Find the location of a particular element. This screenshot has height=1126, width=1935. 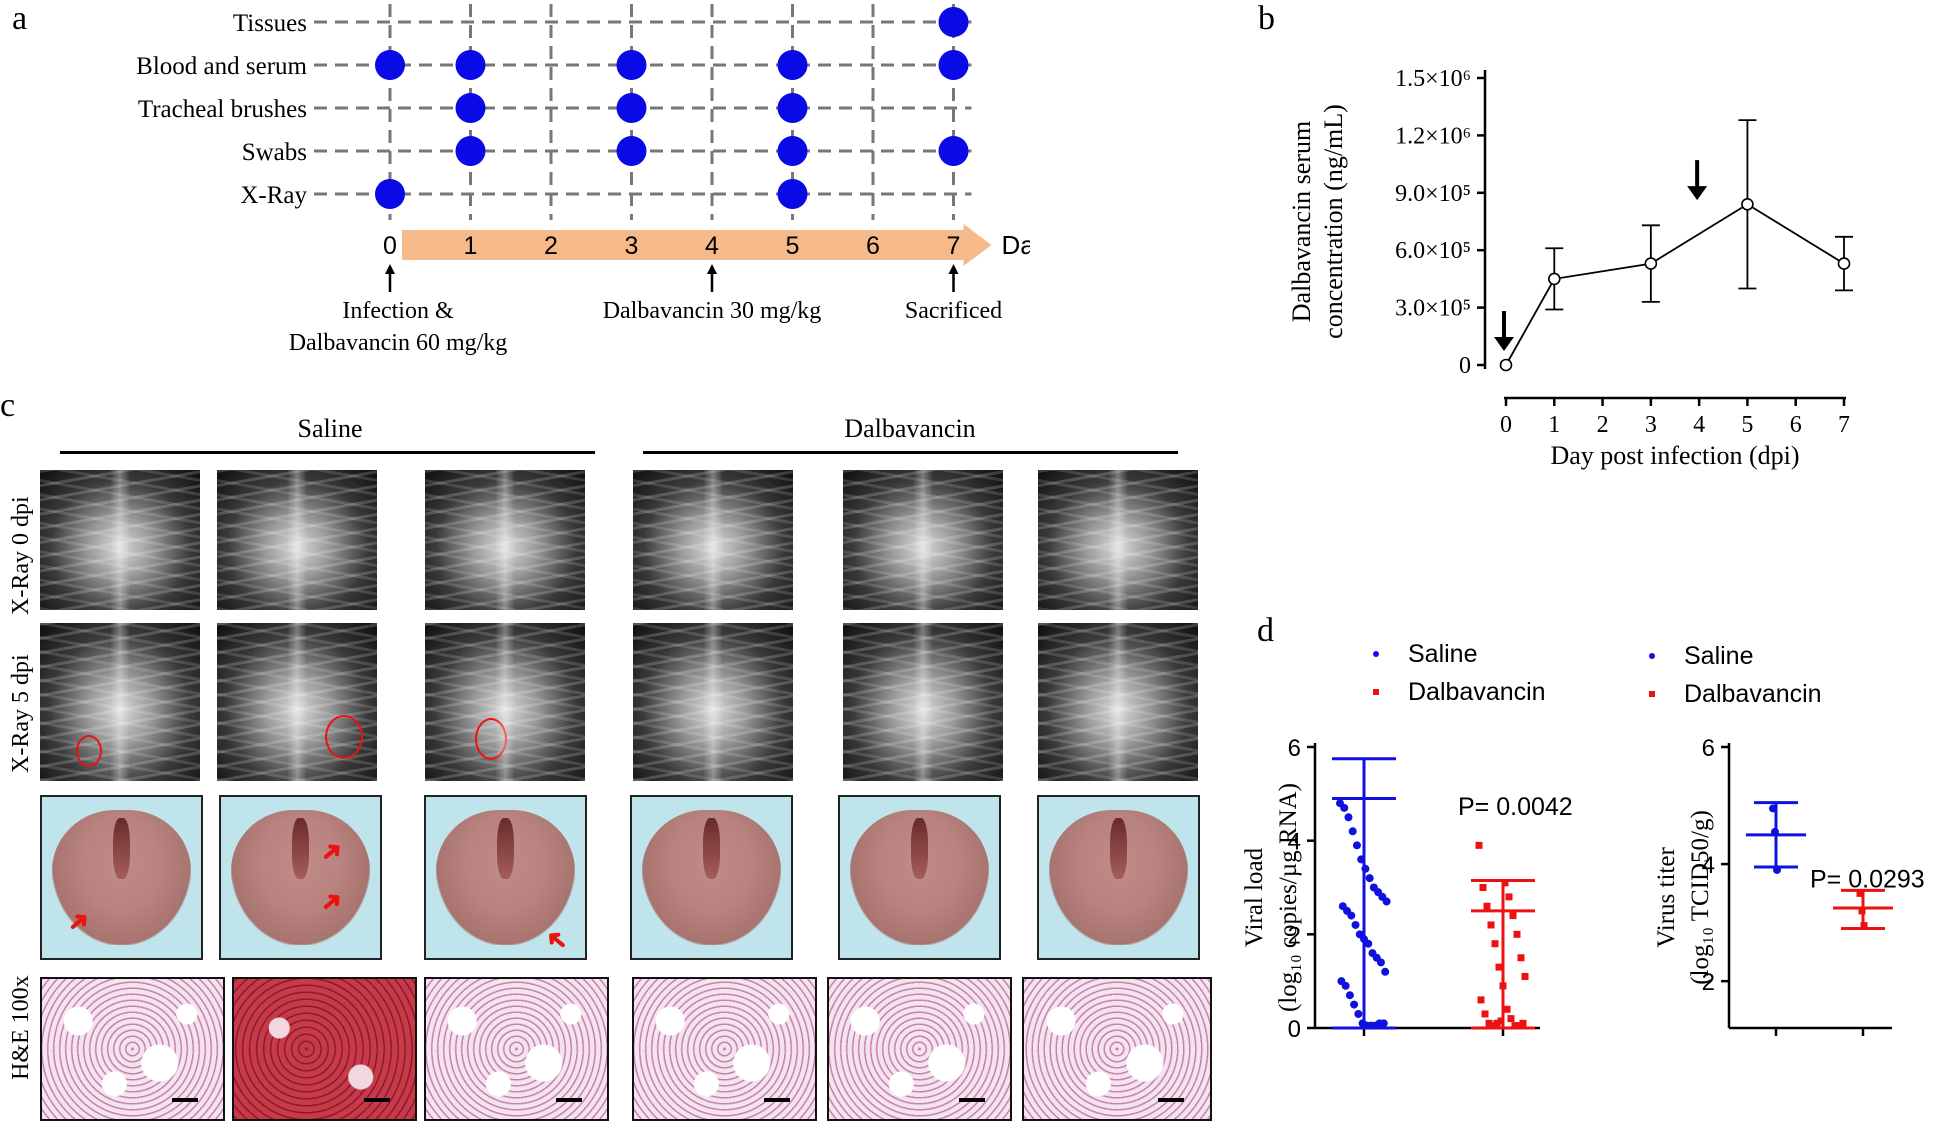

panel-letter-d: d is located at coordinates (1265, 630).